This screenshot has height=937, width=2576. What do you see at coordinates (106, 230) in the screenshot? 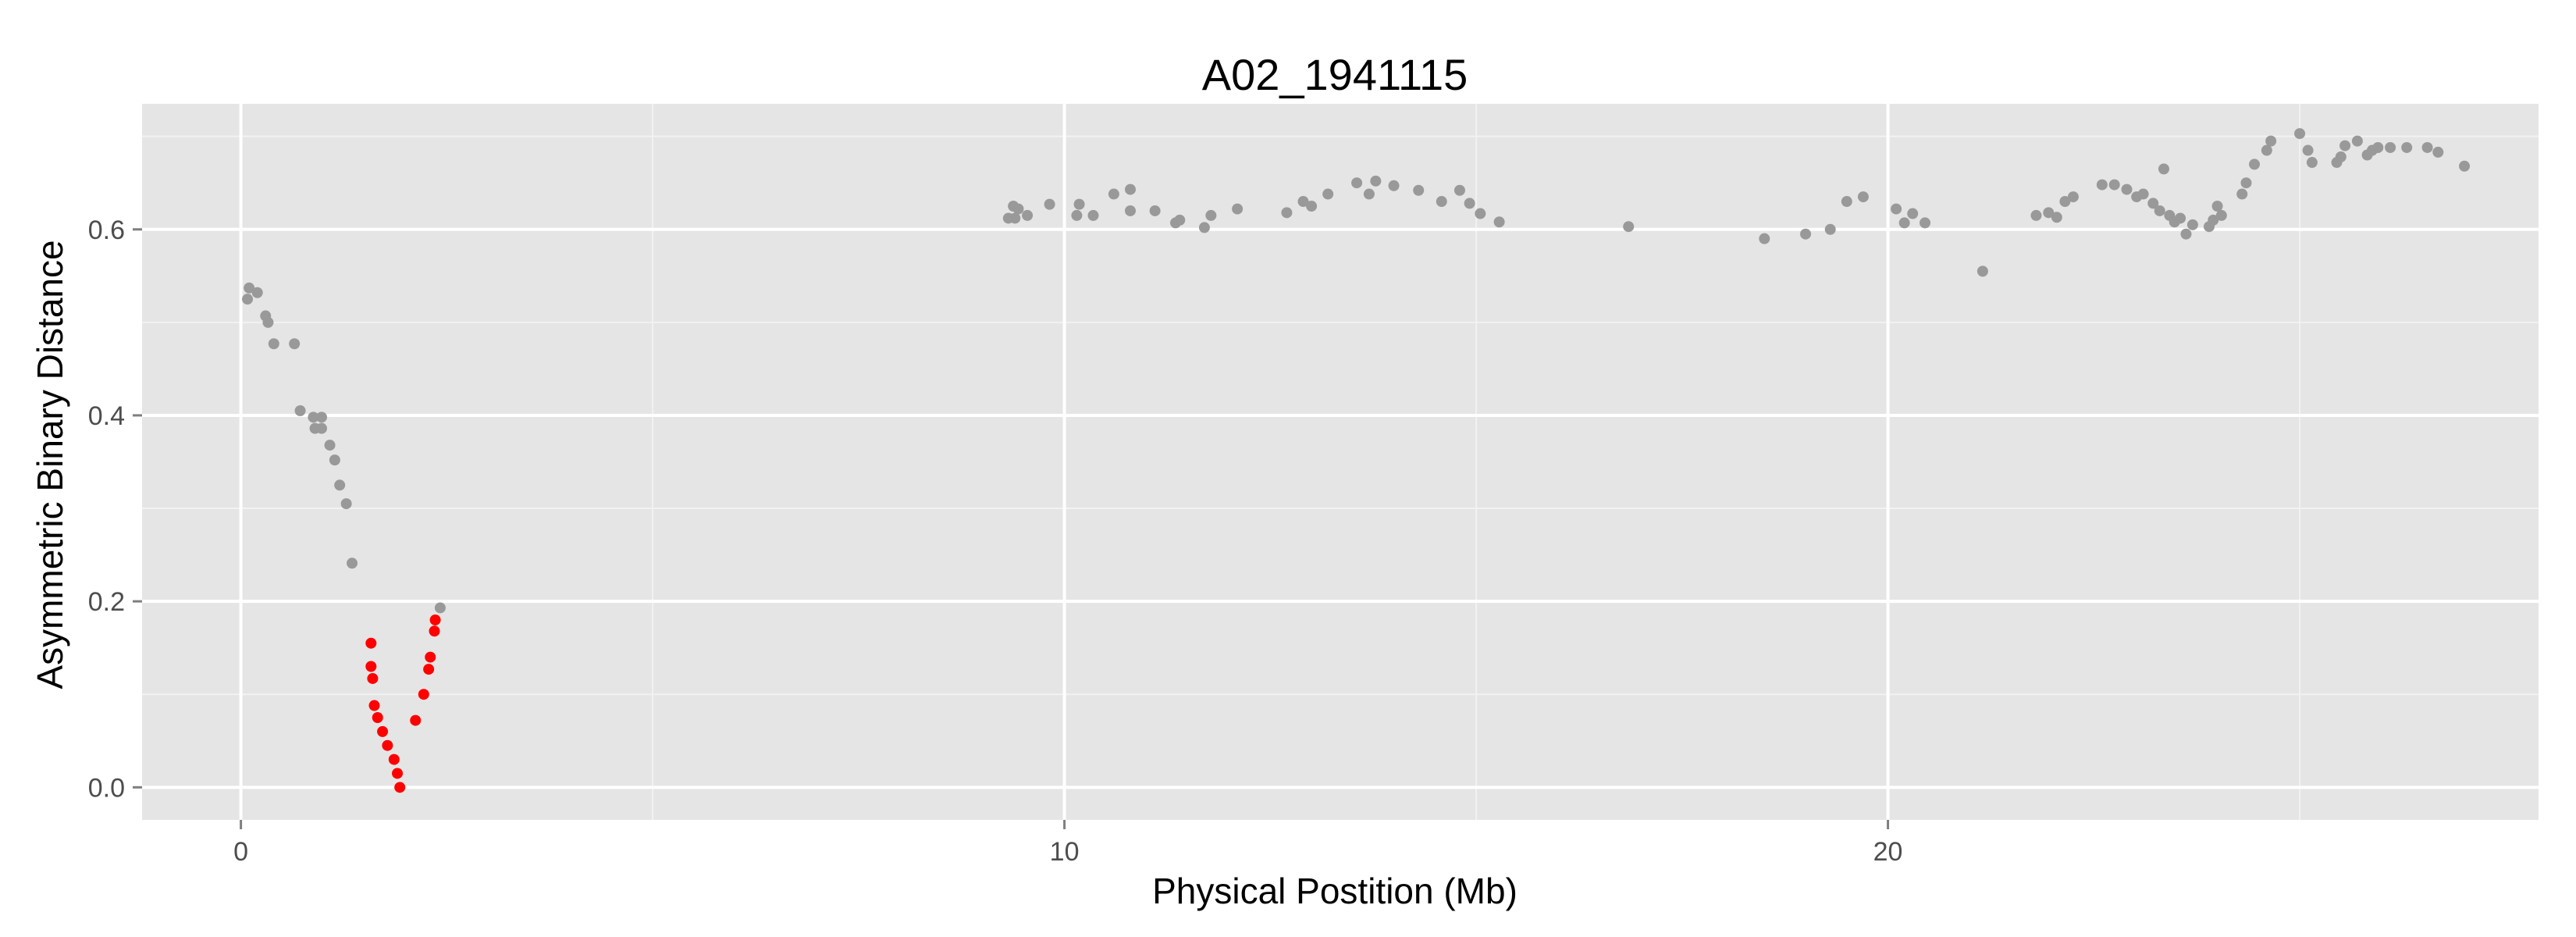
I see `y-tick-label: 0.6` at bounding box center [106, 230].